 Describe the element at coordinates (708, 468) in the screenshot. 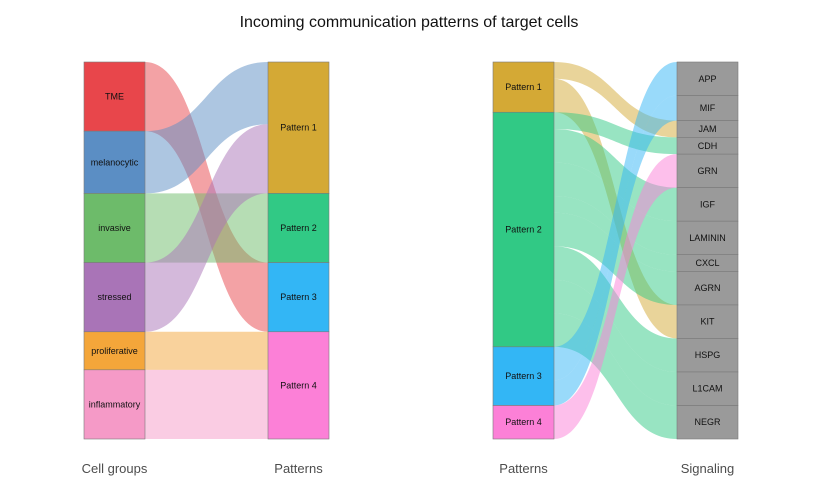

I see `right-axis-label: Signaling` at that location.